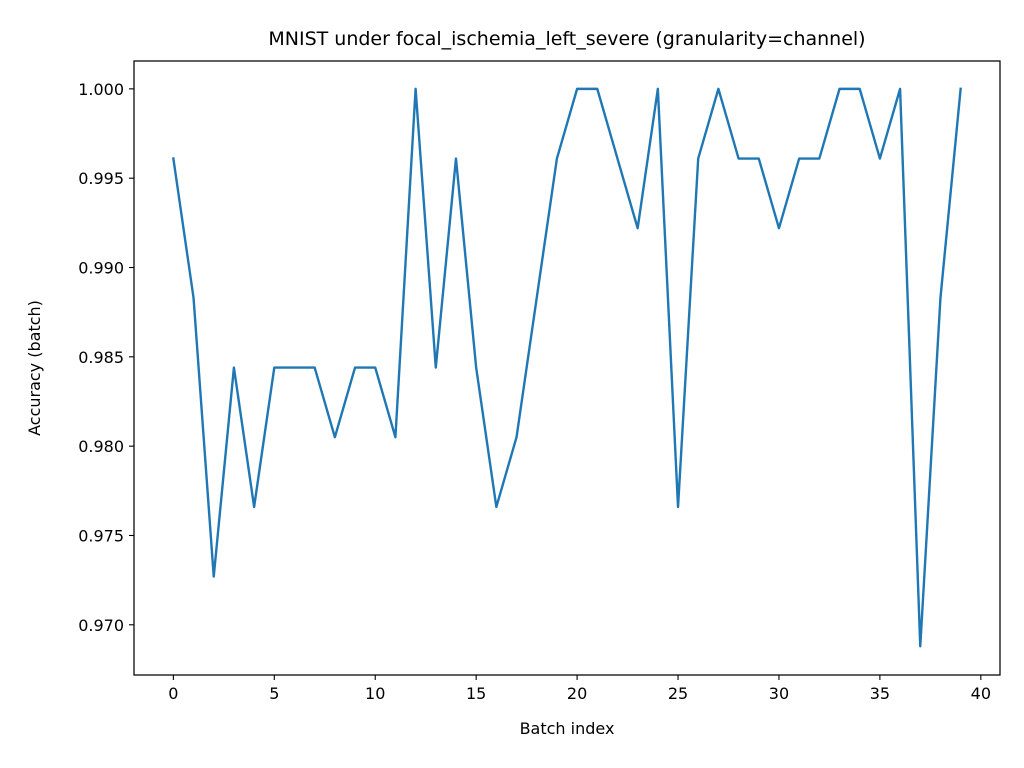 The height and width of the screenshot is (768, 1024). Describe the element at coordinates (779, 693) in the screenshot. I see `x-tick-label: 30` at that location.